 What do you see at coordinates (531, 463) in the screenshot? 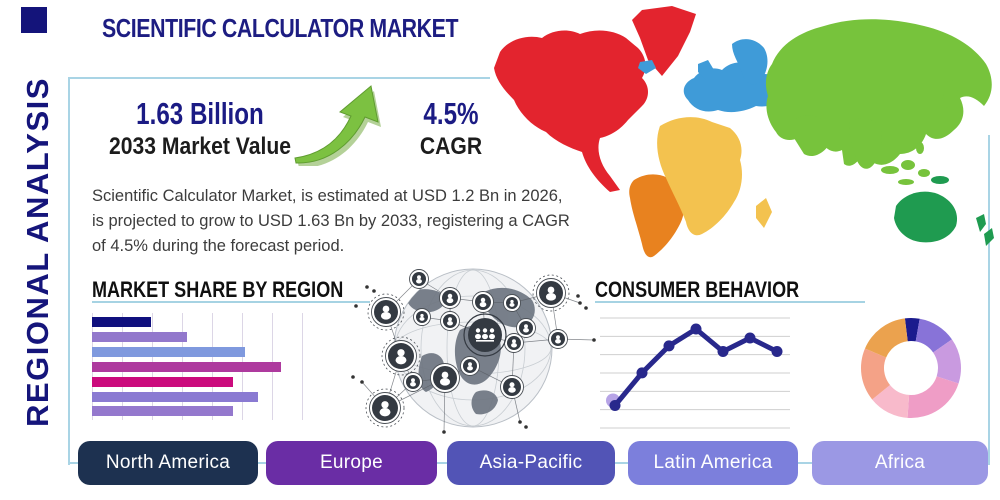
I see `region-button-asia-pacific: Asia-Pacific` at bounding box center [531, 463].